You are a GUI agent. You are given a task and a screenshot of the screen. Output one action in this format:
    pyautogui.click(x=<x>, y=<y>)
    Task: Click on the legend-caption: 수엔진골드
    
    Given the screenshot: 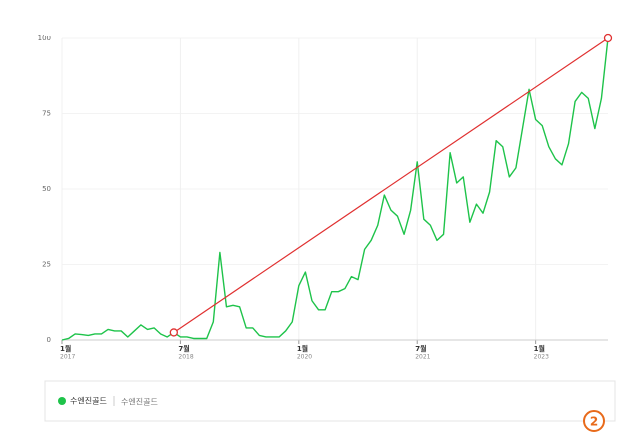 What is the action you would take?
    pyautogui.click(x=139, y=402)
    